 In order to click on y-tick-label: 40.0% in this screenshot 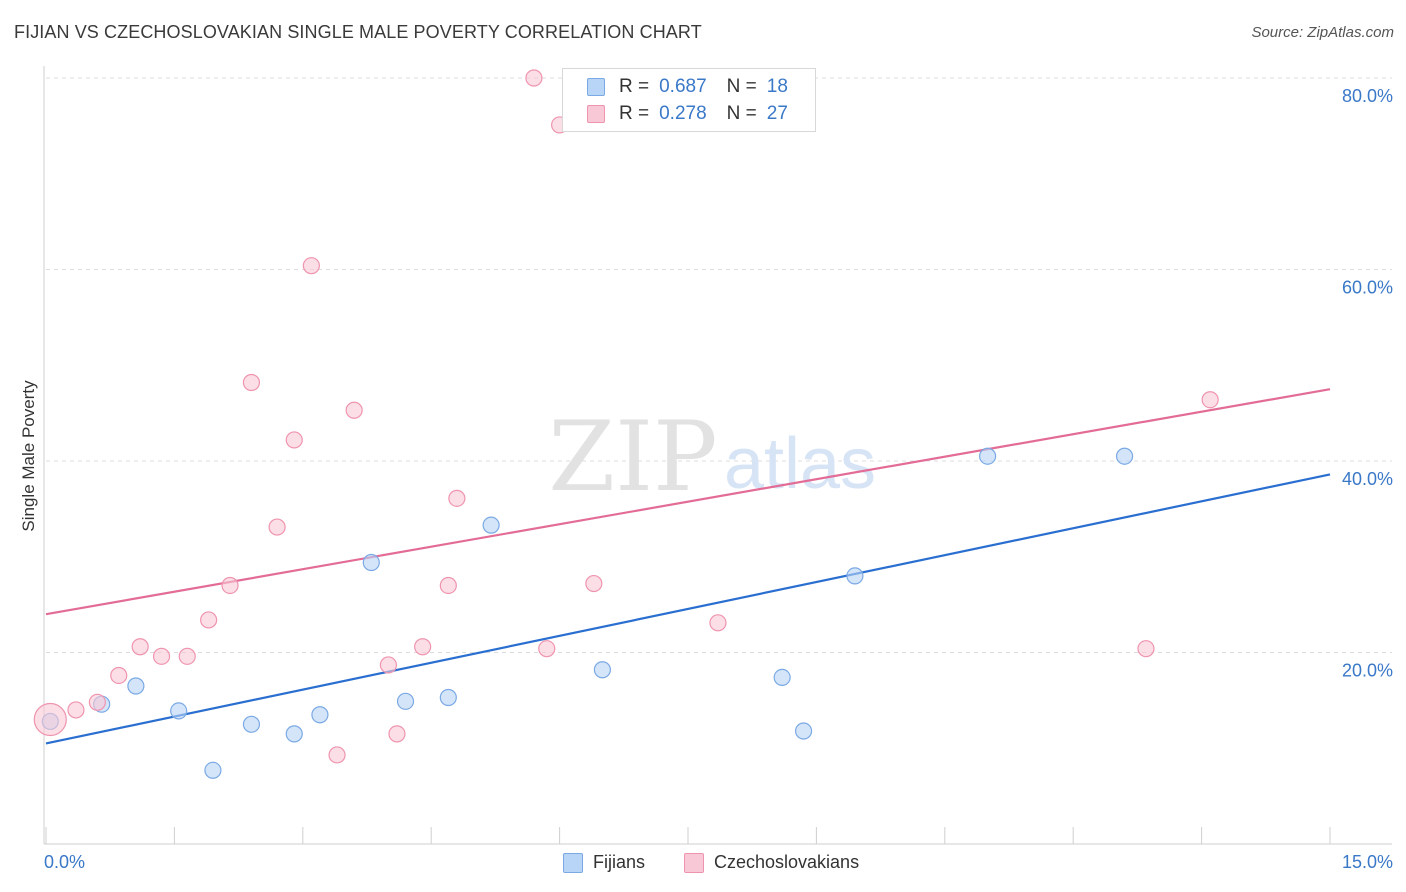, I will do `click(1367, 479)`.